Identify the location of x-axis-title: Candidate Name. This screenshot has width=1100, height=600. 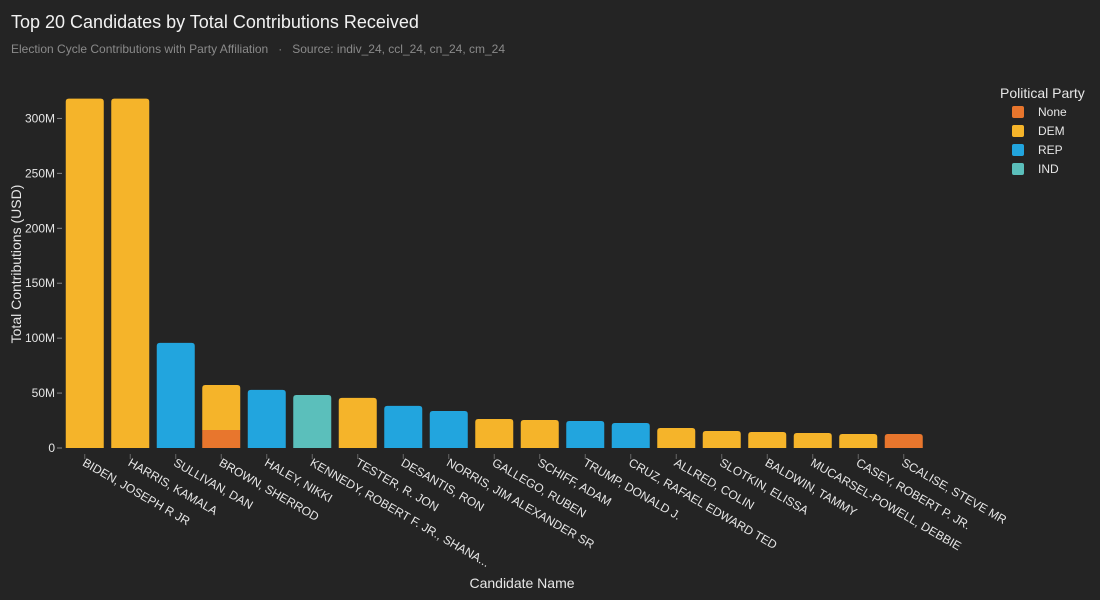
(521, 583).